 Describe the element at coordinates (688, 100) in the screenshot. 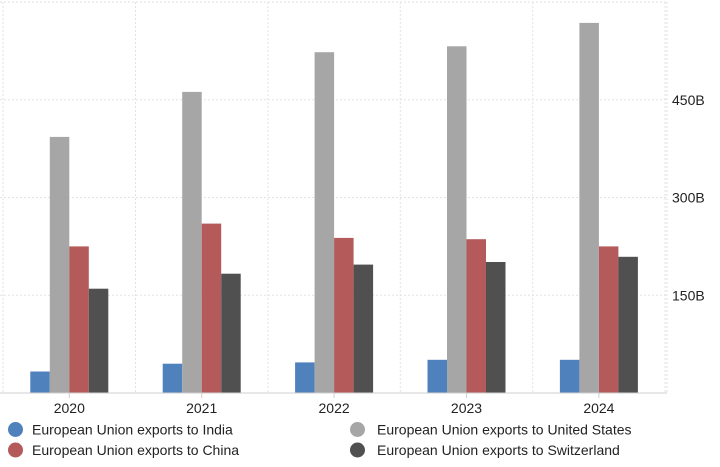

I see `y-tick-label: 450B` at that location.